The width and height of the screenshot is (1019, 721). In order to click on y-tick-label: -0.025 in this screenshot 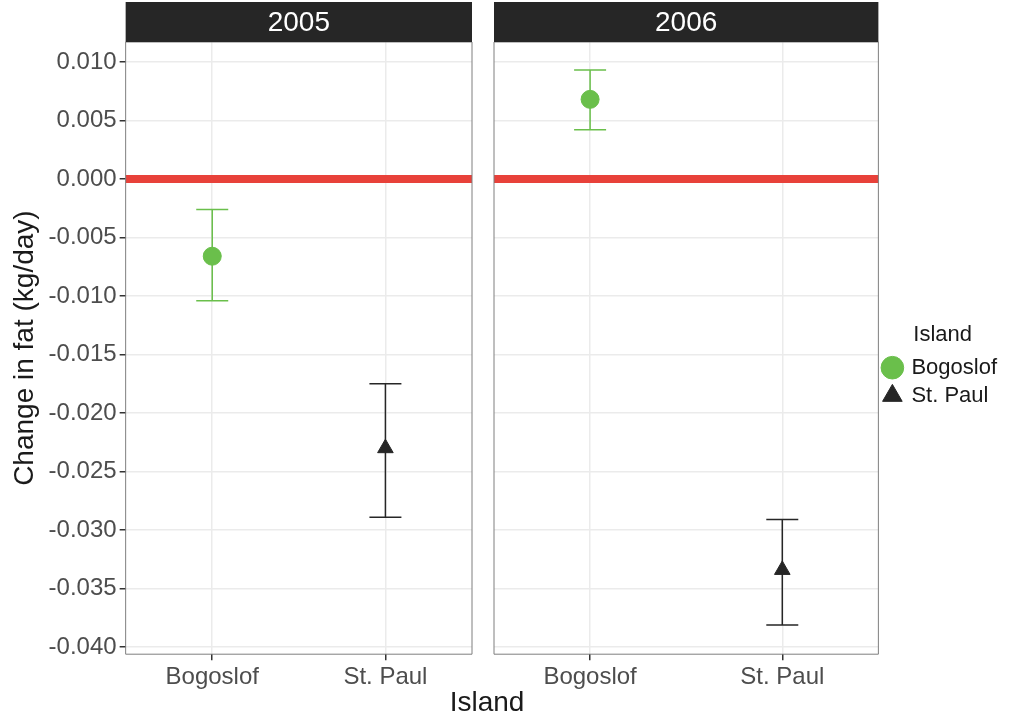, I will do `click(82, 470)`.